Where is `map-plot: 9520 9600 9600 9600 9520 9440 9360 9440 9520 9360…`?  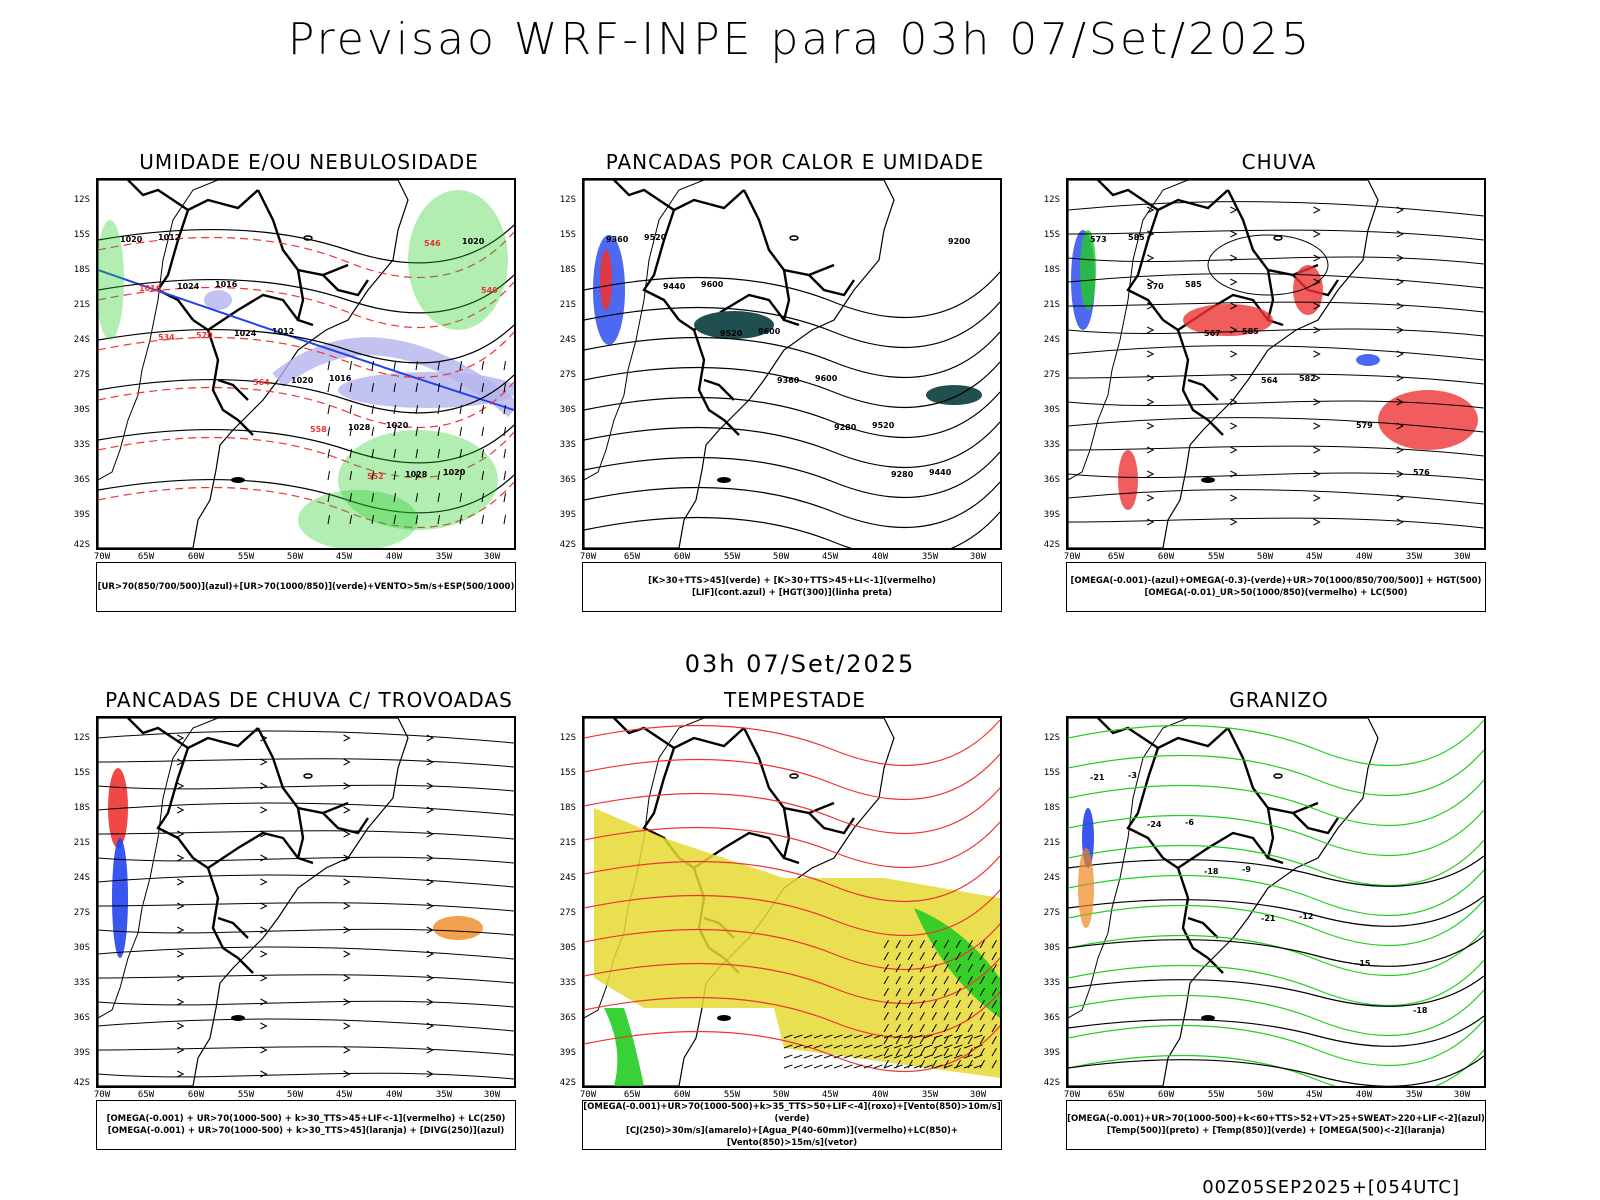 map-plot: 9520 9600 9600 9600 9520 9440 9360 9440 9520 9360… is located at coordinates (792, 364).